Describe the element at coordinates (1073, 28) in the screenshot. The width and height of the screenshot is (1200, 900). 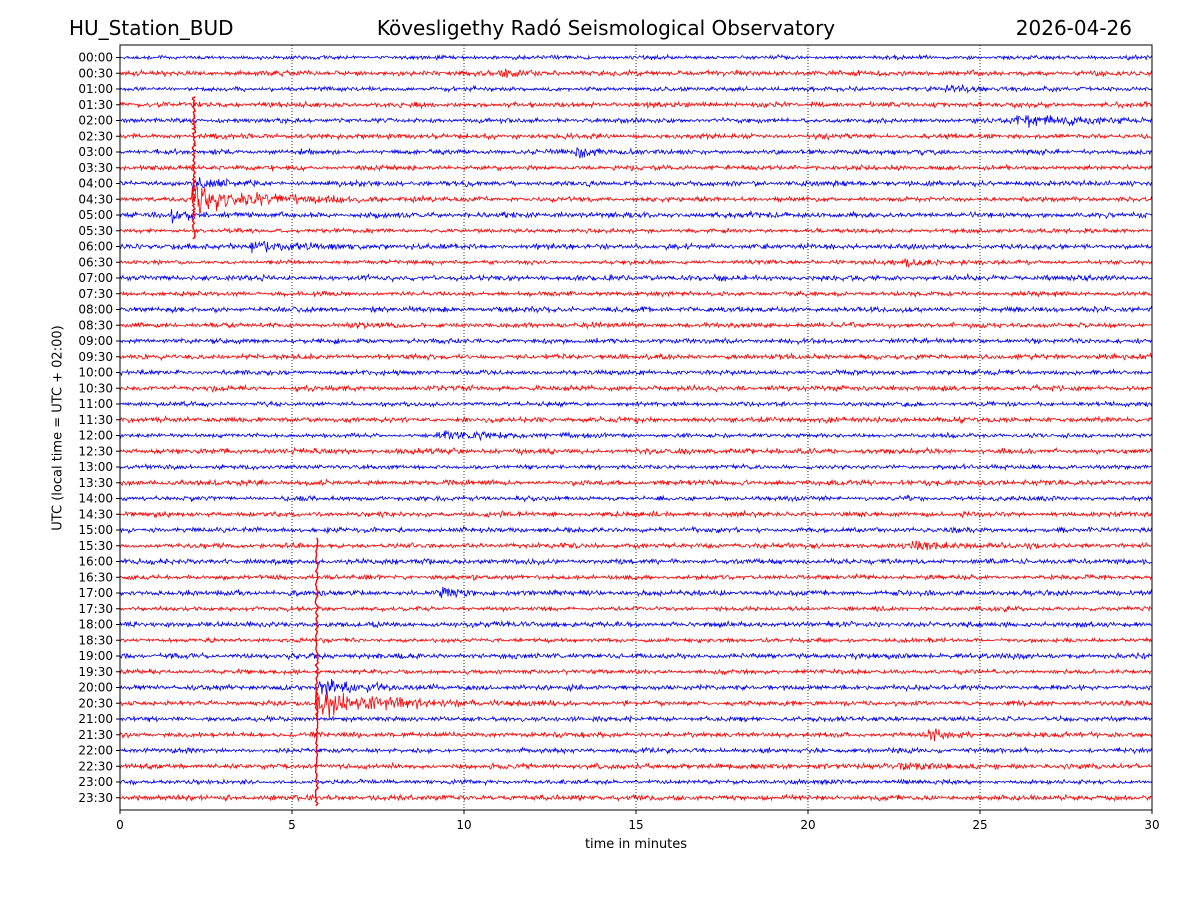
I see `chart-date: 2026-04-26` at that location.